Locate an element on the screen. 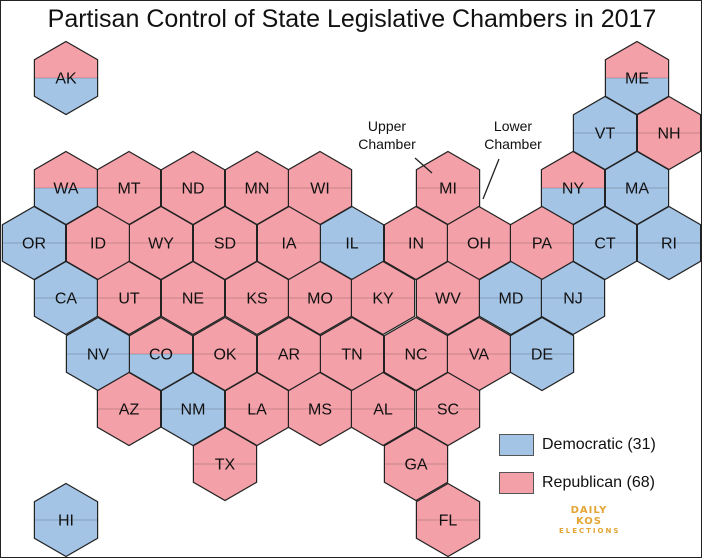 Image resolution: width=702 pixels, height=558 pixels. state-label-mi: MI is located at coordinates (448, 189).